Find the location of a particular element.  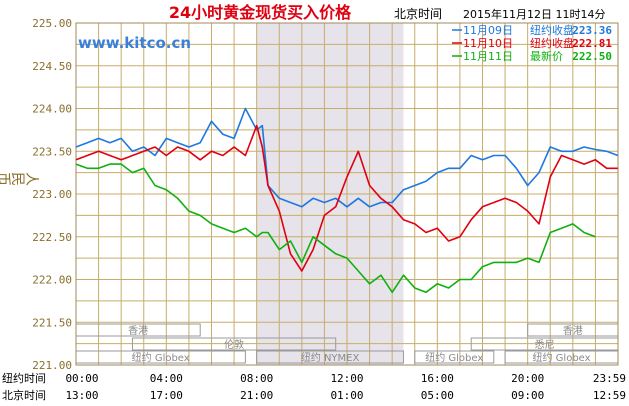

x-tick-ny: 12:00 is located at coordinates (346, 378).